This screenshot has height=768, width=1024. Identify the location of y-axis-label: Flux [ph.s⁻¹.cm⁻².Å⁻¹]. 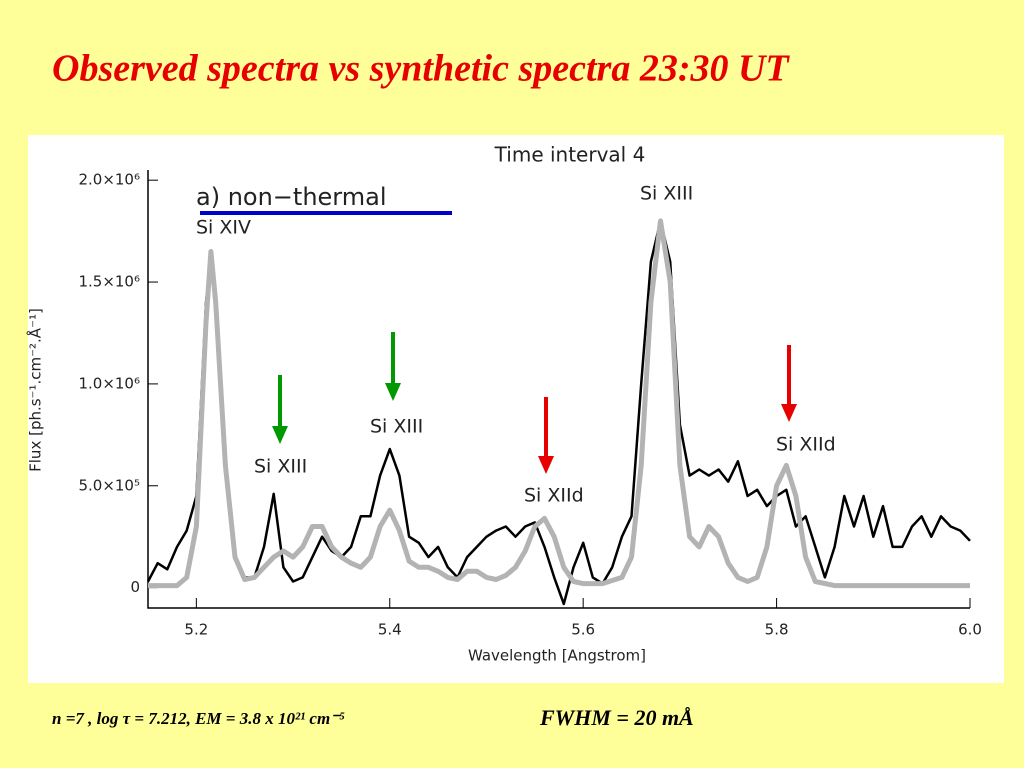
(35, 390).